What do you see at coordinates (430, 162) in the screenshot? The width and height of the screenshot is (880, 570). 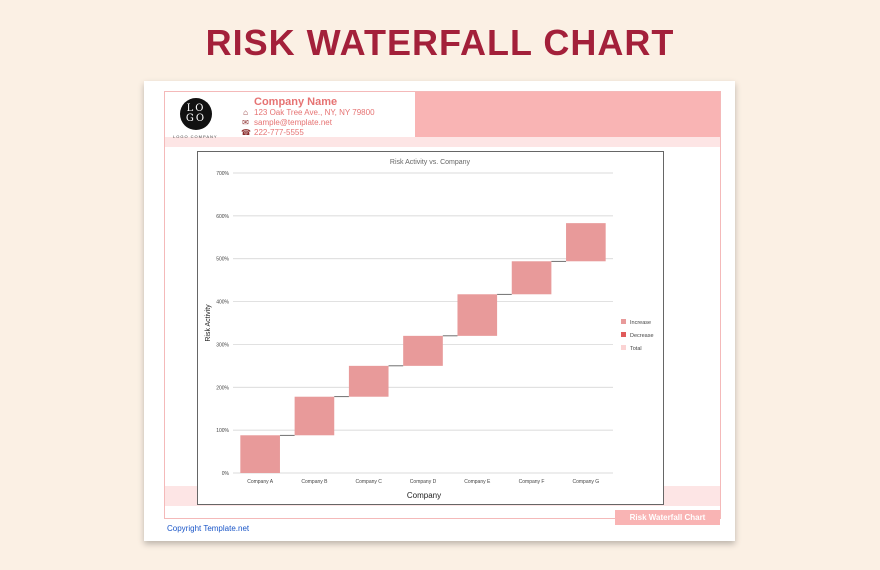 I see `chart-title: Risk Activity vs. Company` at bounding box center [430, 162].